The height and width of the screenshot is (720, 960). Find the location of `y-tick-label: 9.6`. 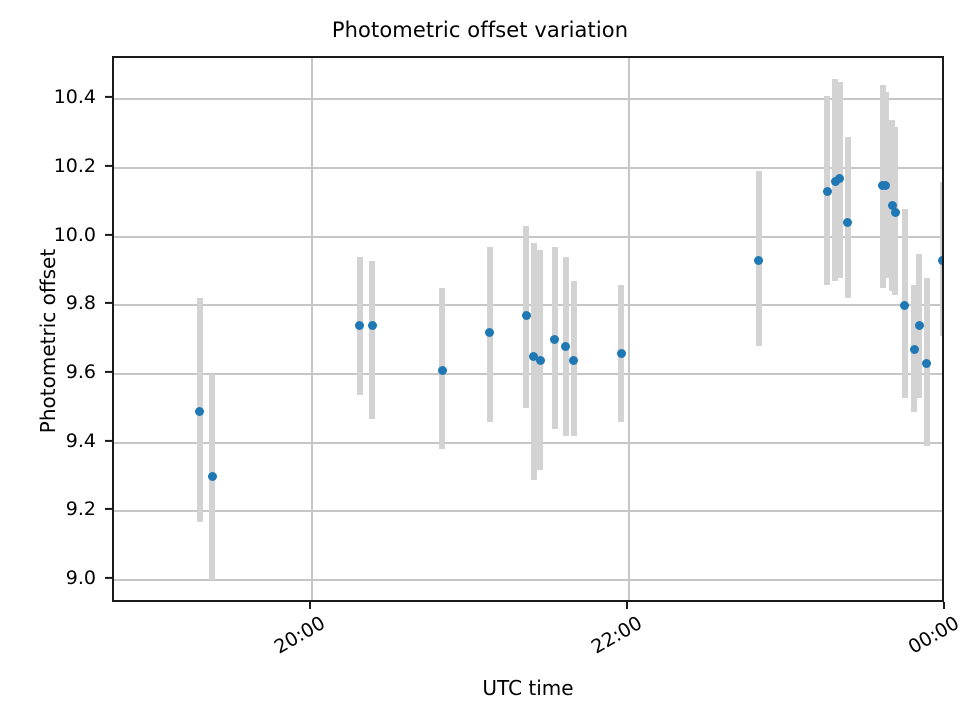

y-tick-label: 9.6 is located at coordinates (80, 371).